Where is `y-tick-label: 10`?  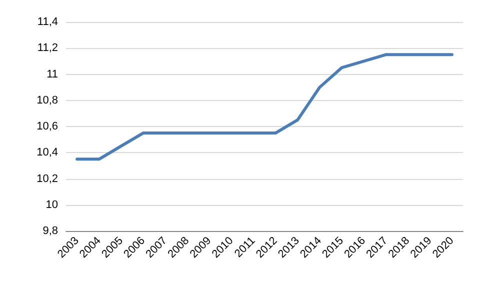
y-tick-label: 10 is located at coordinates (52, 204).